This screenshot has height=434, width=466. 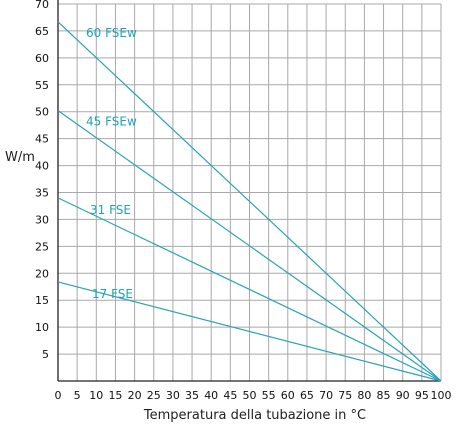 What do you see at coordinates (230, 395) in the screenshot?
I see `x-tick-label: 45` at bounding box center [230, 395].